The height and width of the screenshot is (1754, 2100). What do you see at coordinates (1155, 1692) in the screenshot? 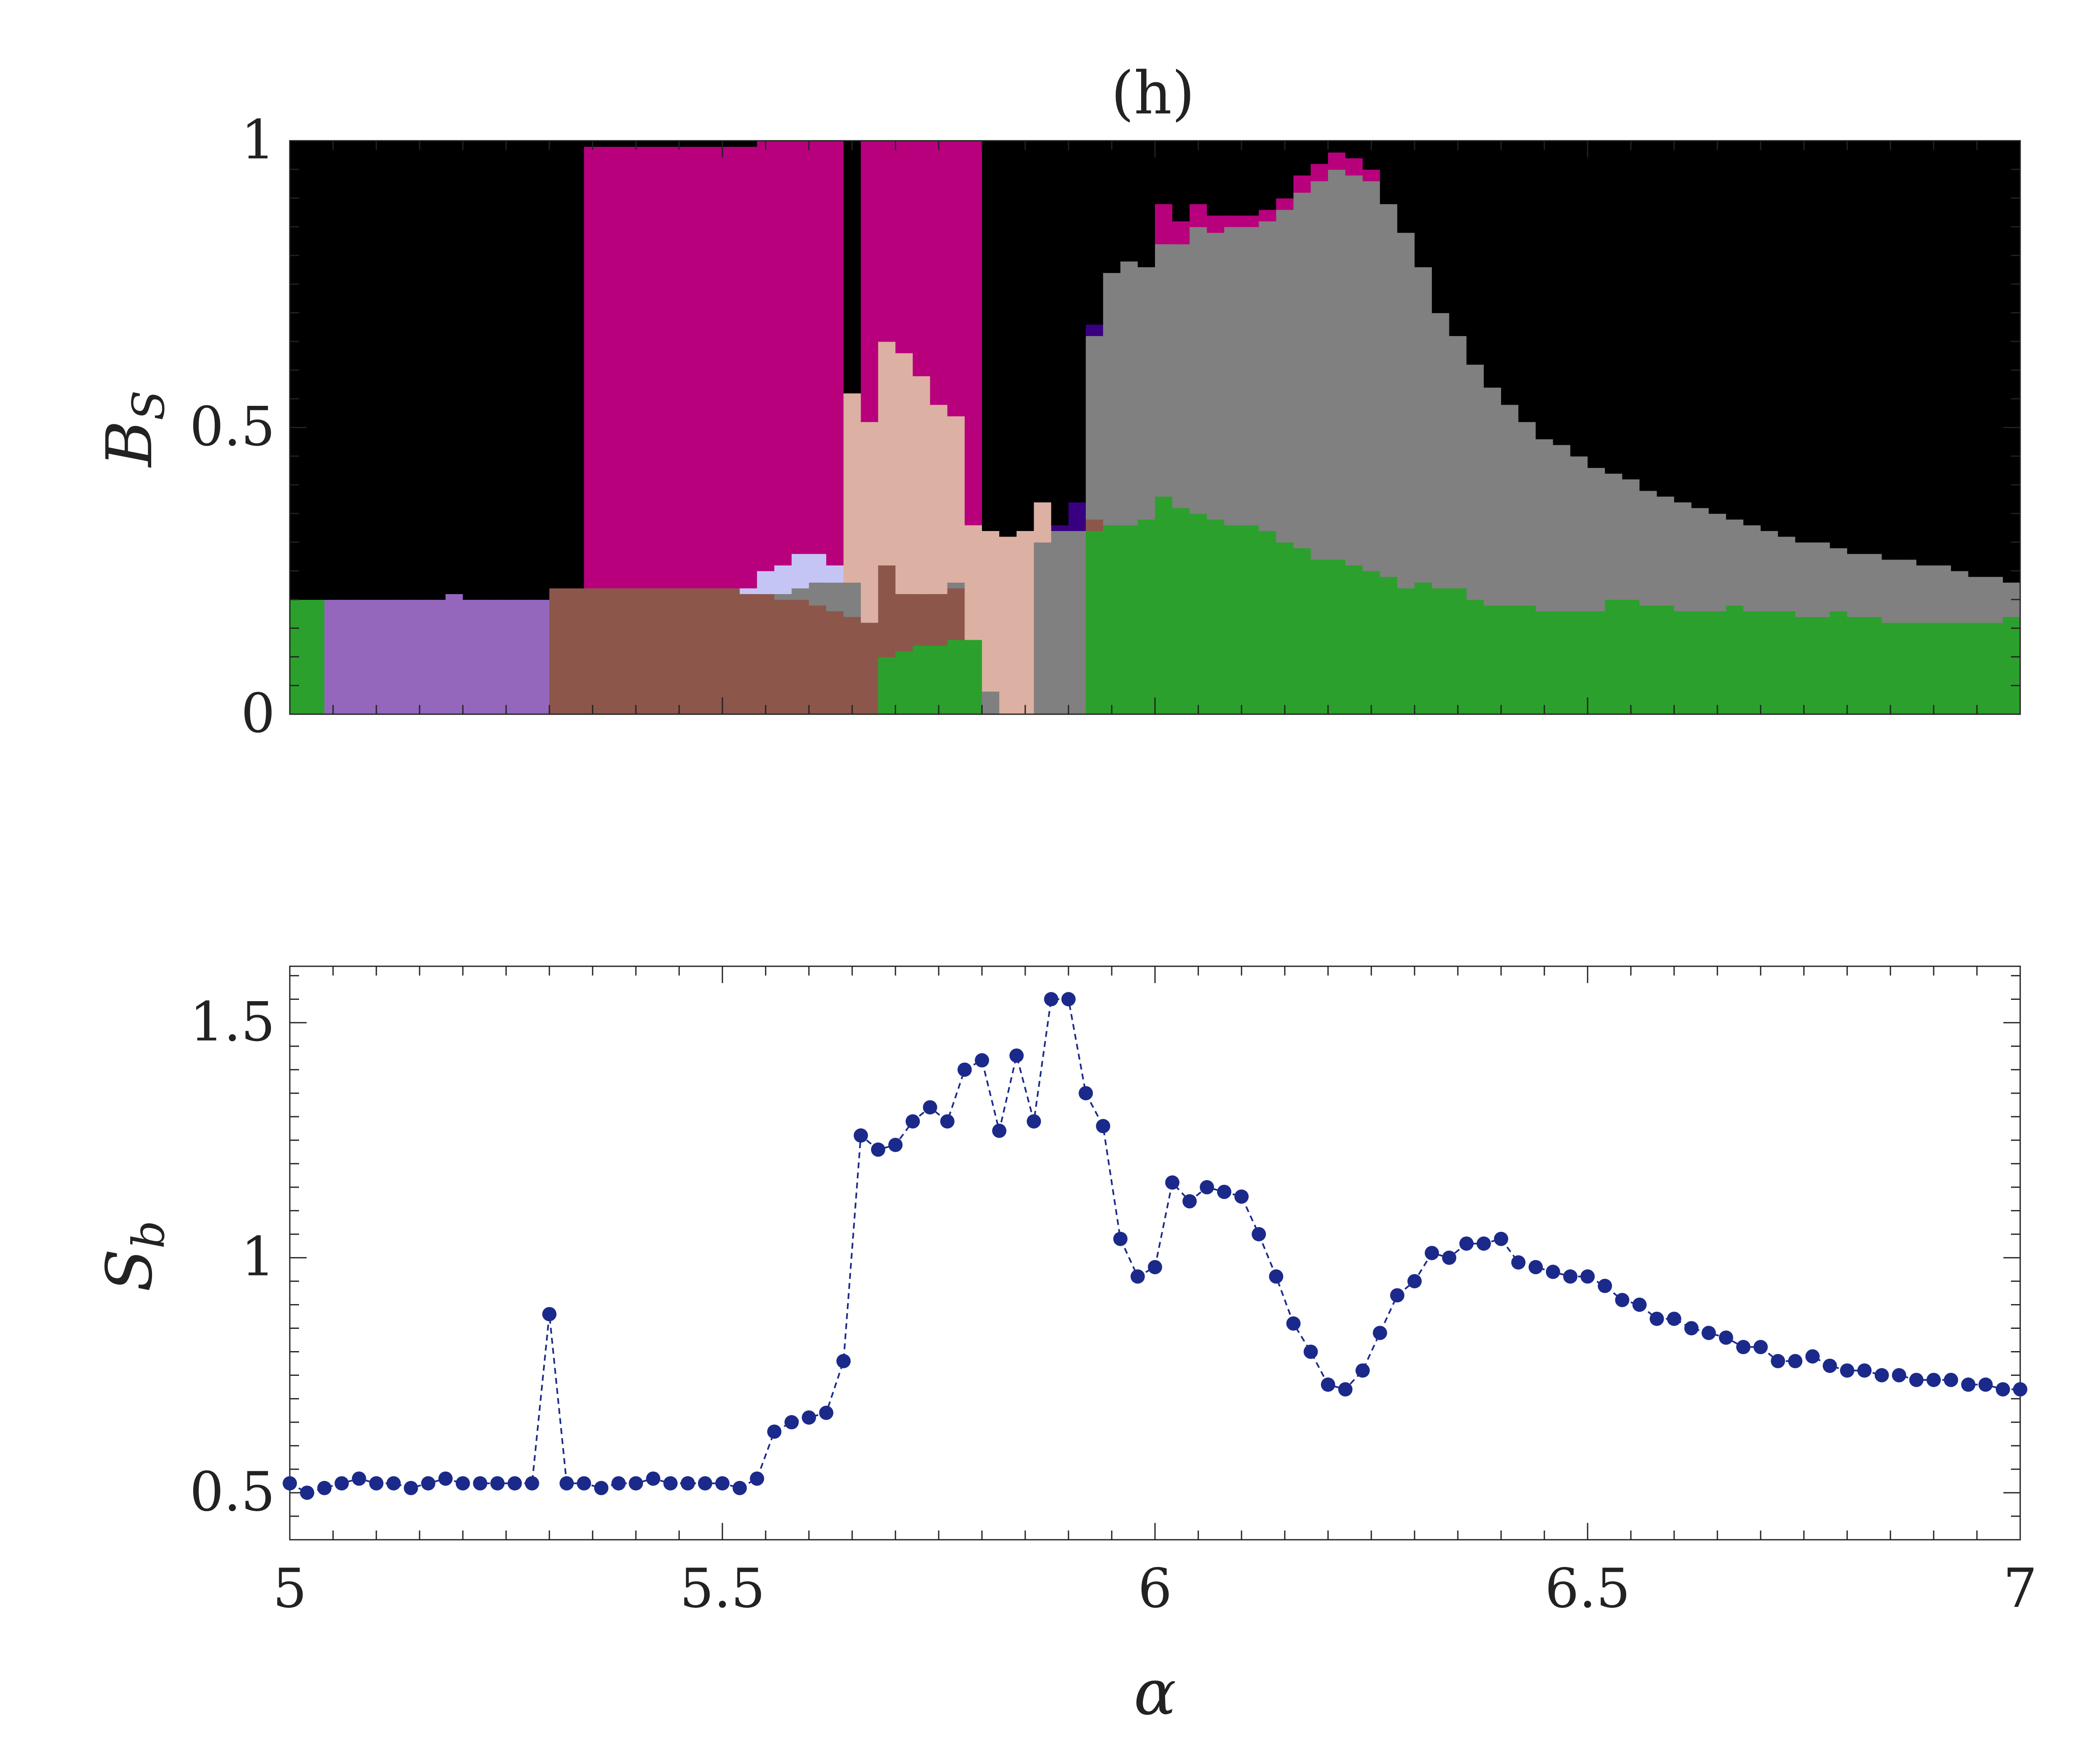
I see `bottom-xlabel: α` at bounding box center [1155, 1692].